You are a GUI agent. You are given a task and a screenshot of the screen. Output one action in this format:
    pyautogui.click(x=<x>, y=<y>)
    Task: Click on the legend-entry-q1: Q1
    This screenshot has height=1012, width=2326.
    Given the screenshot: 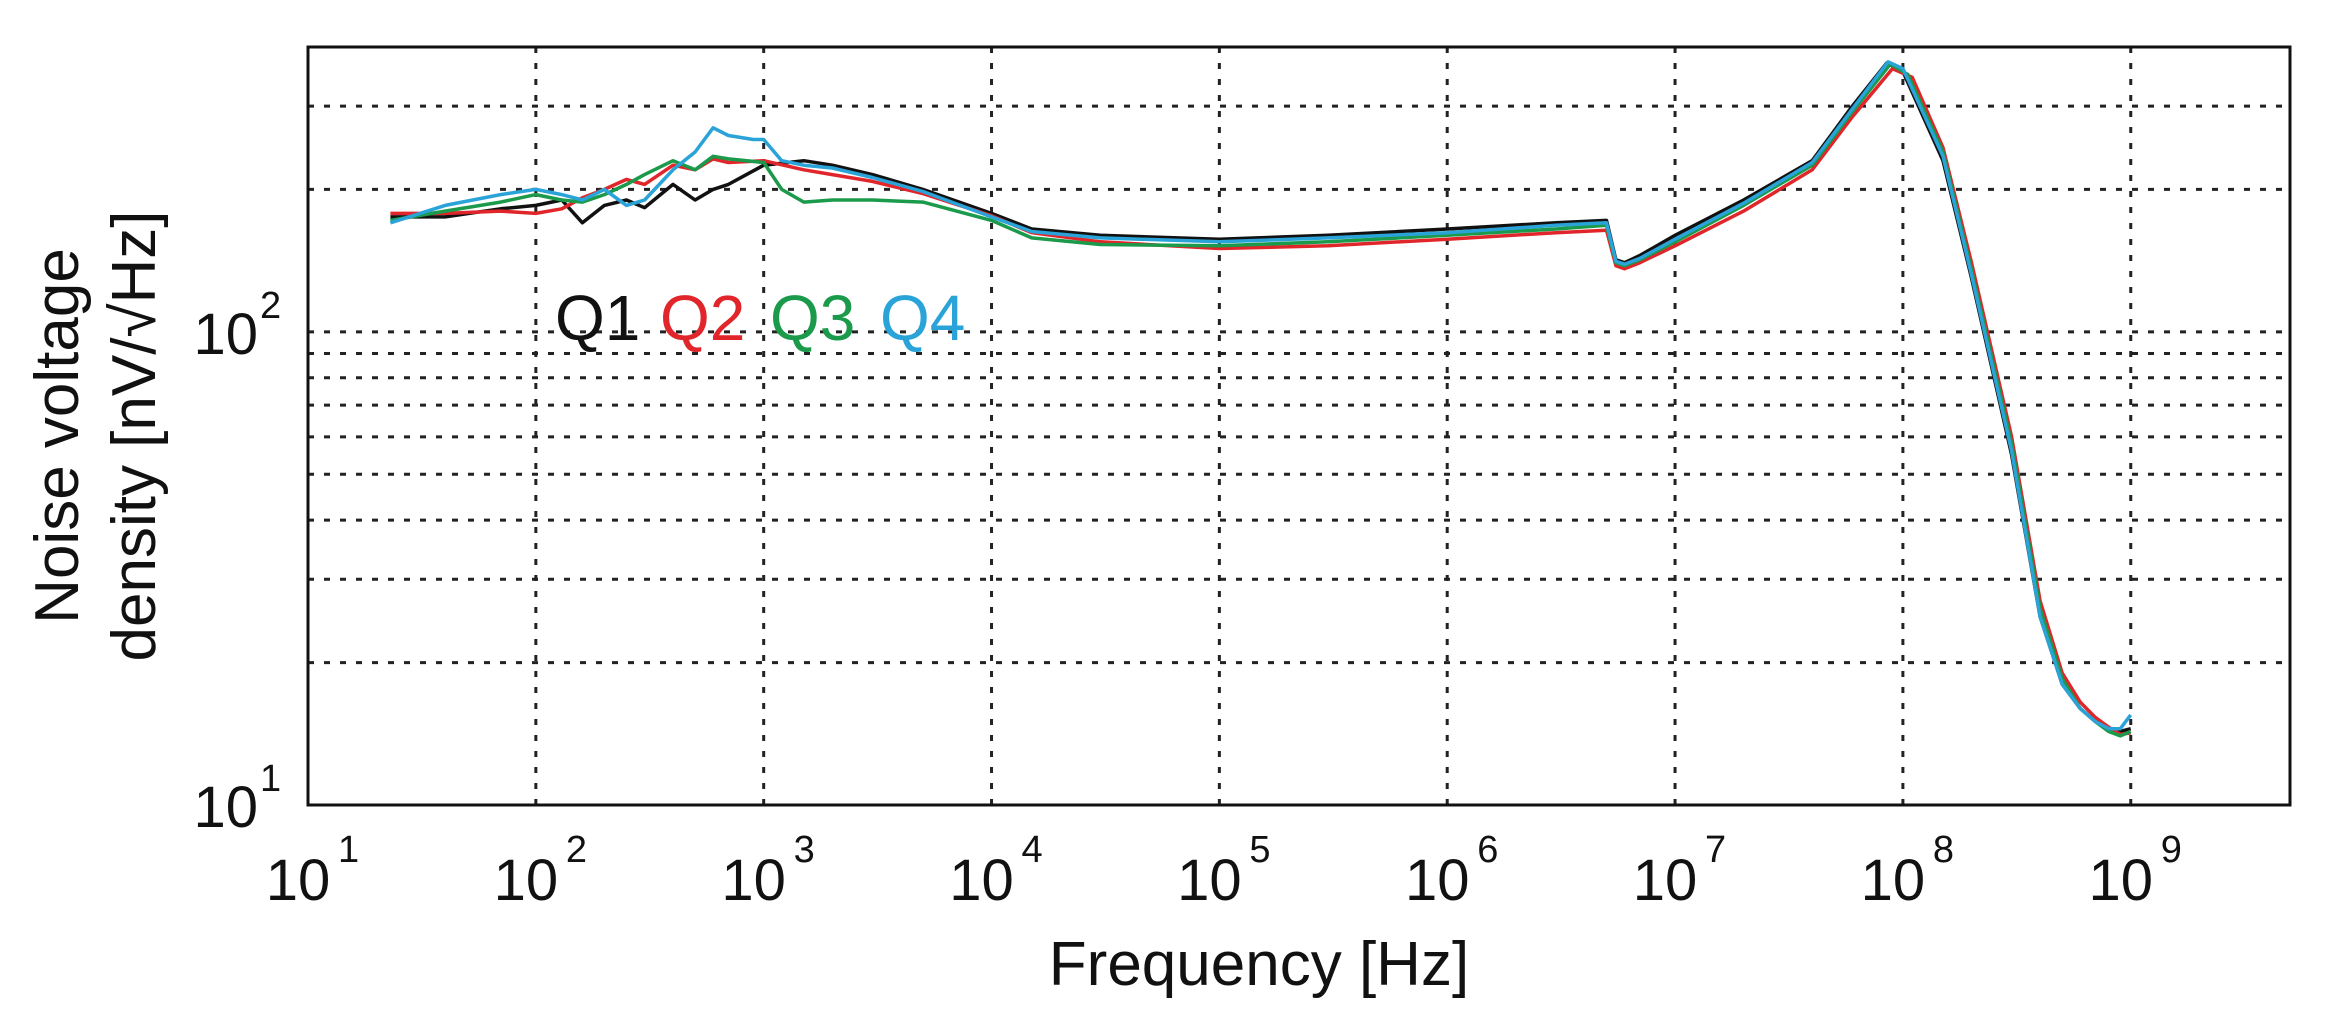 What is the action you would take?
    pyautogui.click(x=597, y=318)
    